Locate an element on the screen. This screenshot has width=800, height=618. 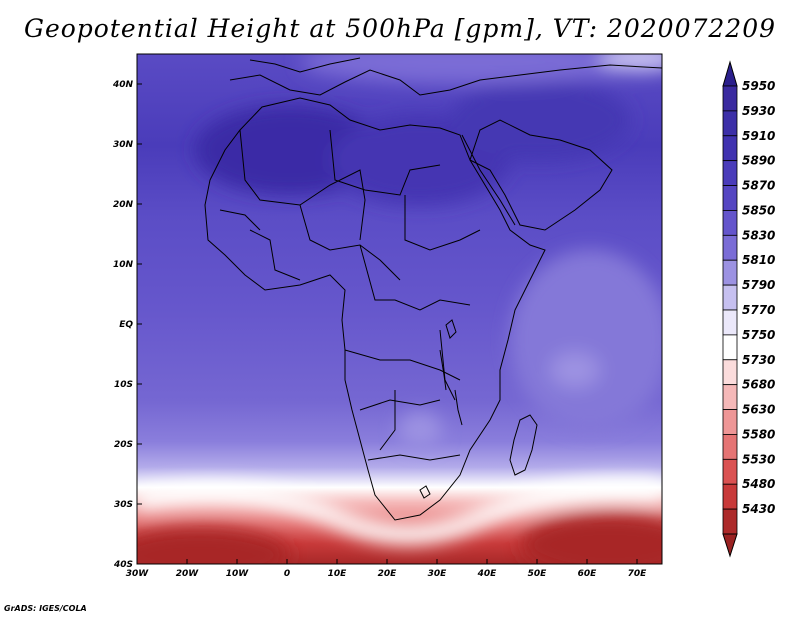
lat-tick-label: 40S is located at coordinates (123, 565).